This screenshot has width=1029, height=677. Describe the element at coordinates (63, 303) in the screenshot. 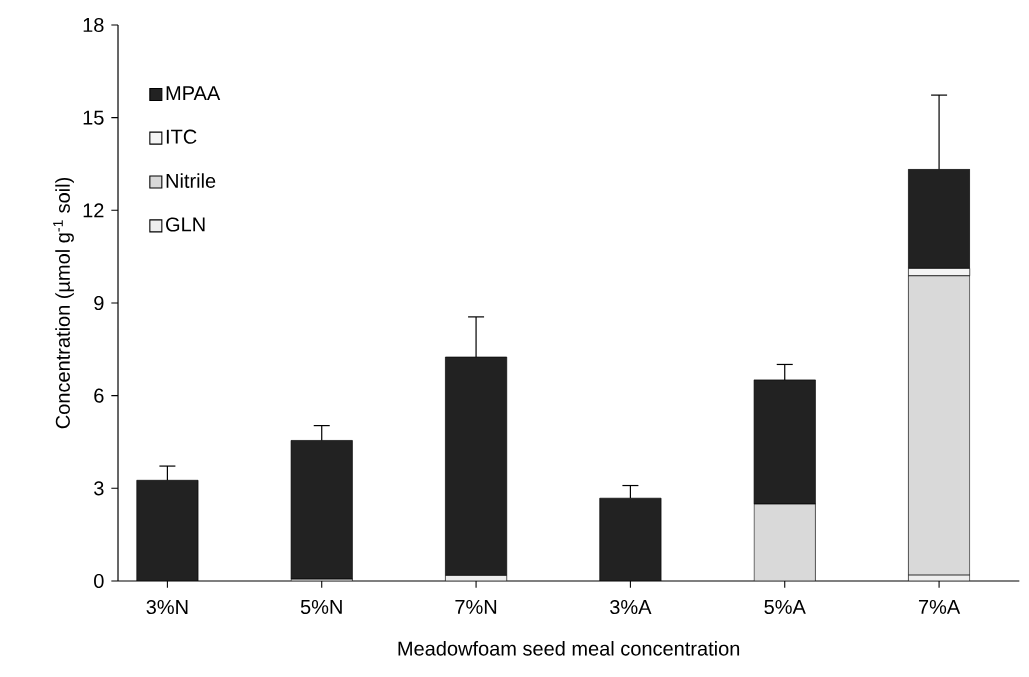

I see `y-axis-title: Concentration (µmol g$^{-1}$ soil)` at that location.